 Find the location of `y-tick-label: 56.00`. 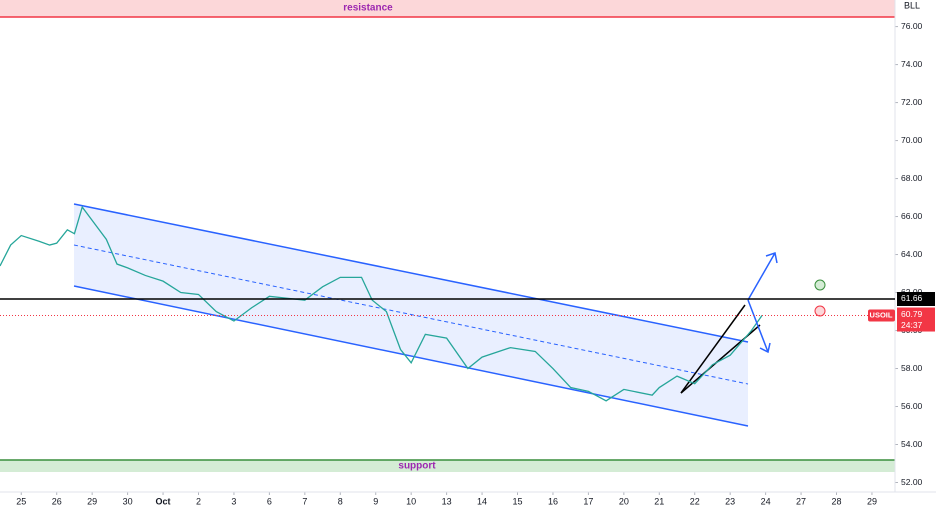

y-tick-label: 56.00 is located at coordinates (912, 406).